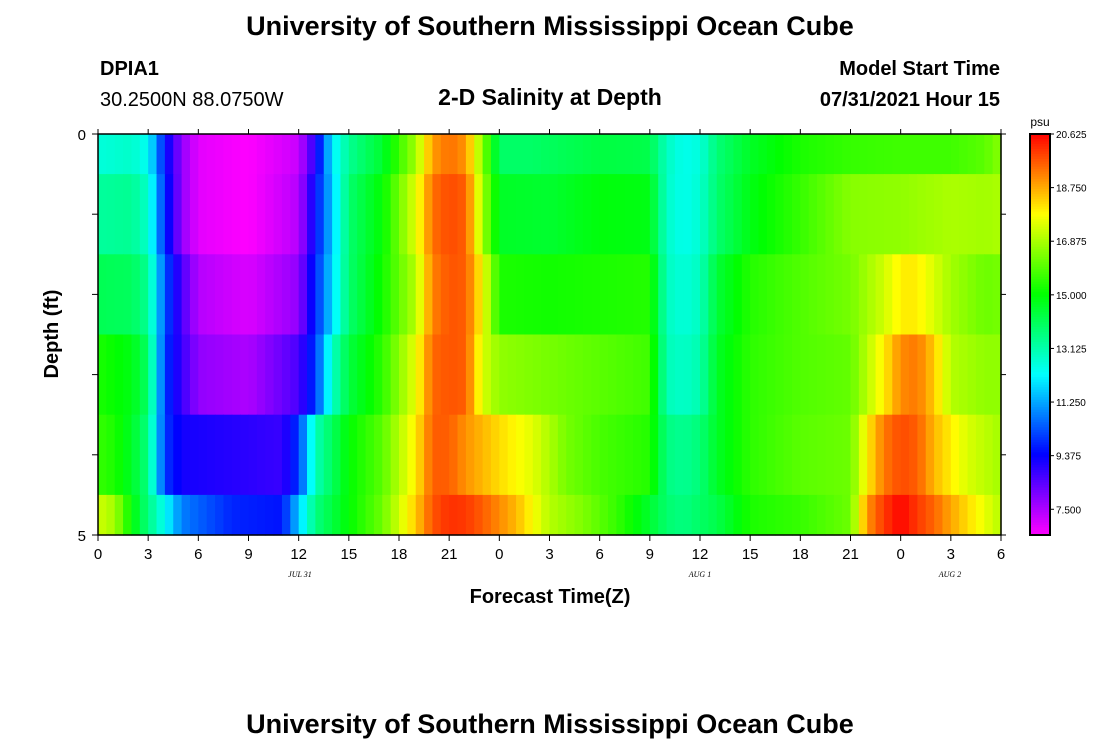 The height and width of the screenshot is (750, 1100). I want to click on x-tick-label: 12, so click(298, 554).